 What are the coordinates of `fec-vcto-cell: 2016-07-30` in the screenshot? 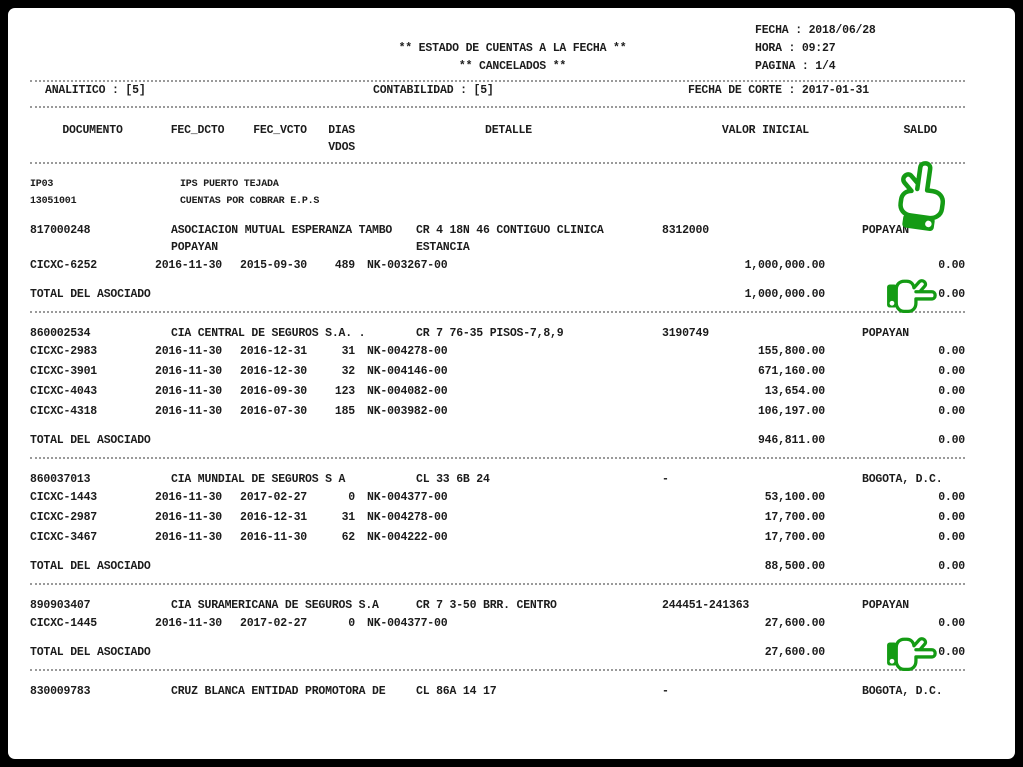 It's located at (274, 411).